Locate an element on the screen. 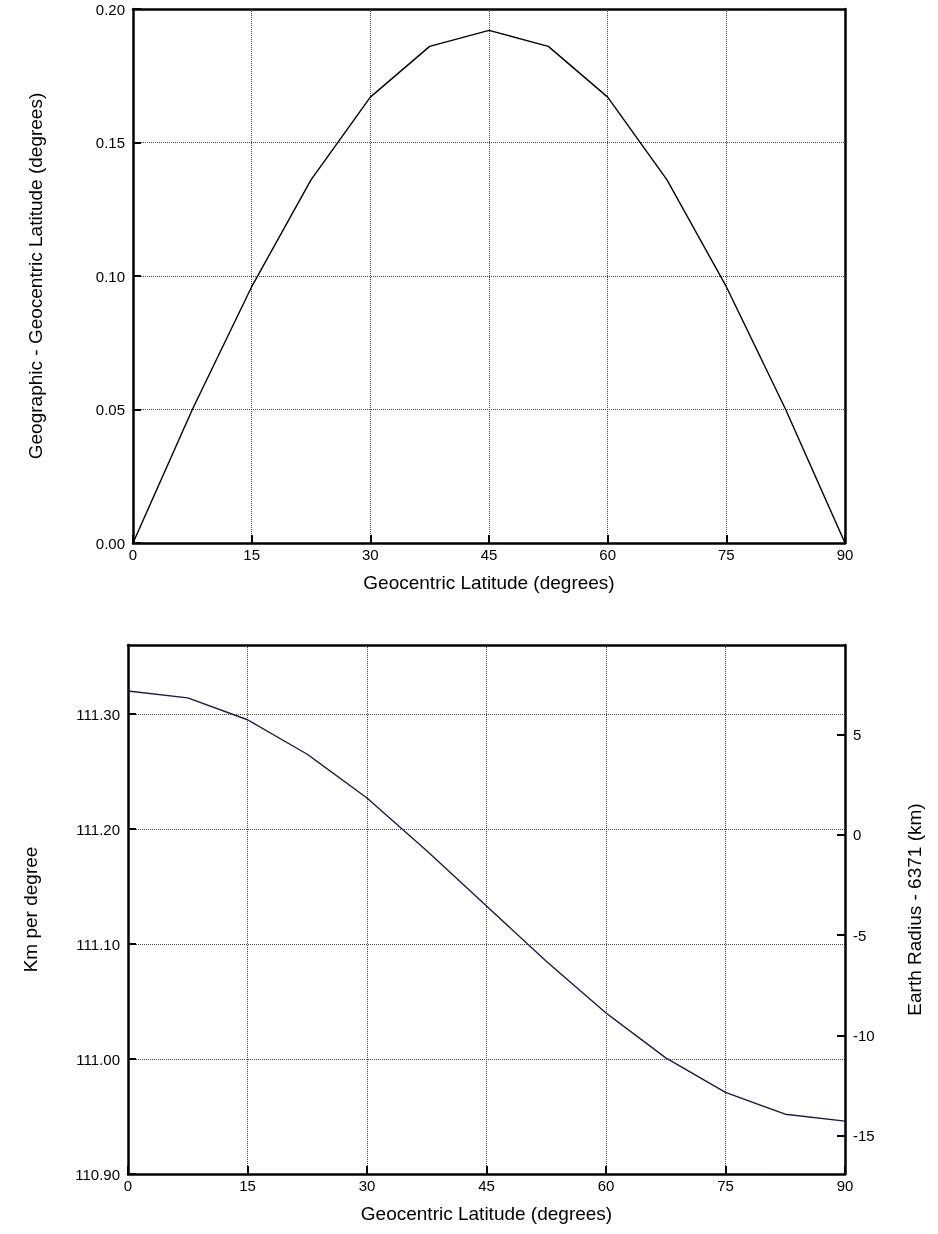 Image resolution: width=938 pixels, height=1234 pixels. y-tick-label: 111.10 is located at coordinates (98, 944).